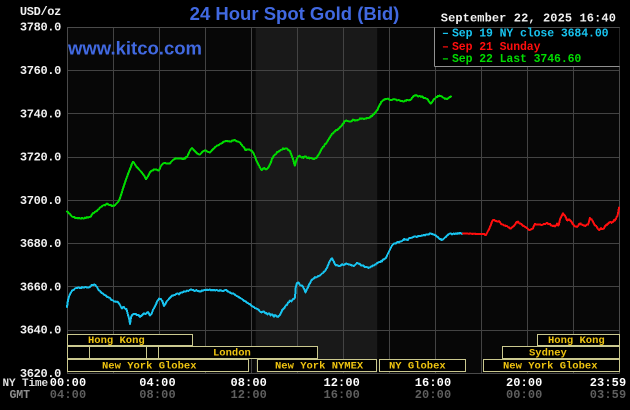 This screenshot has width=630, height=410. What do you see at coordinates (528, 18) in the screenshot?
I see `svg-text: September 22, 2025 16:40` at bounding box center [528, 18].